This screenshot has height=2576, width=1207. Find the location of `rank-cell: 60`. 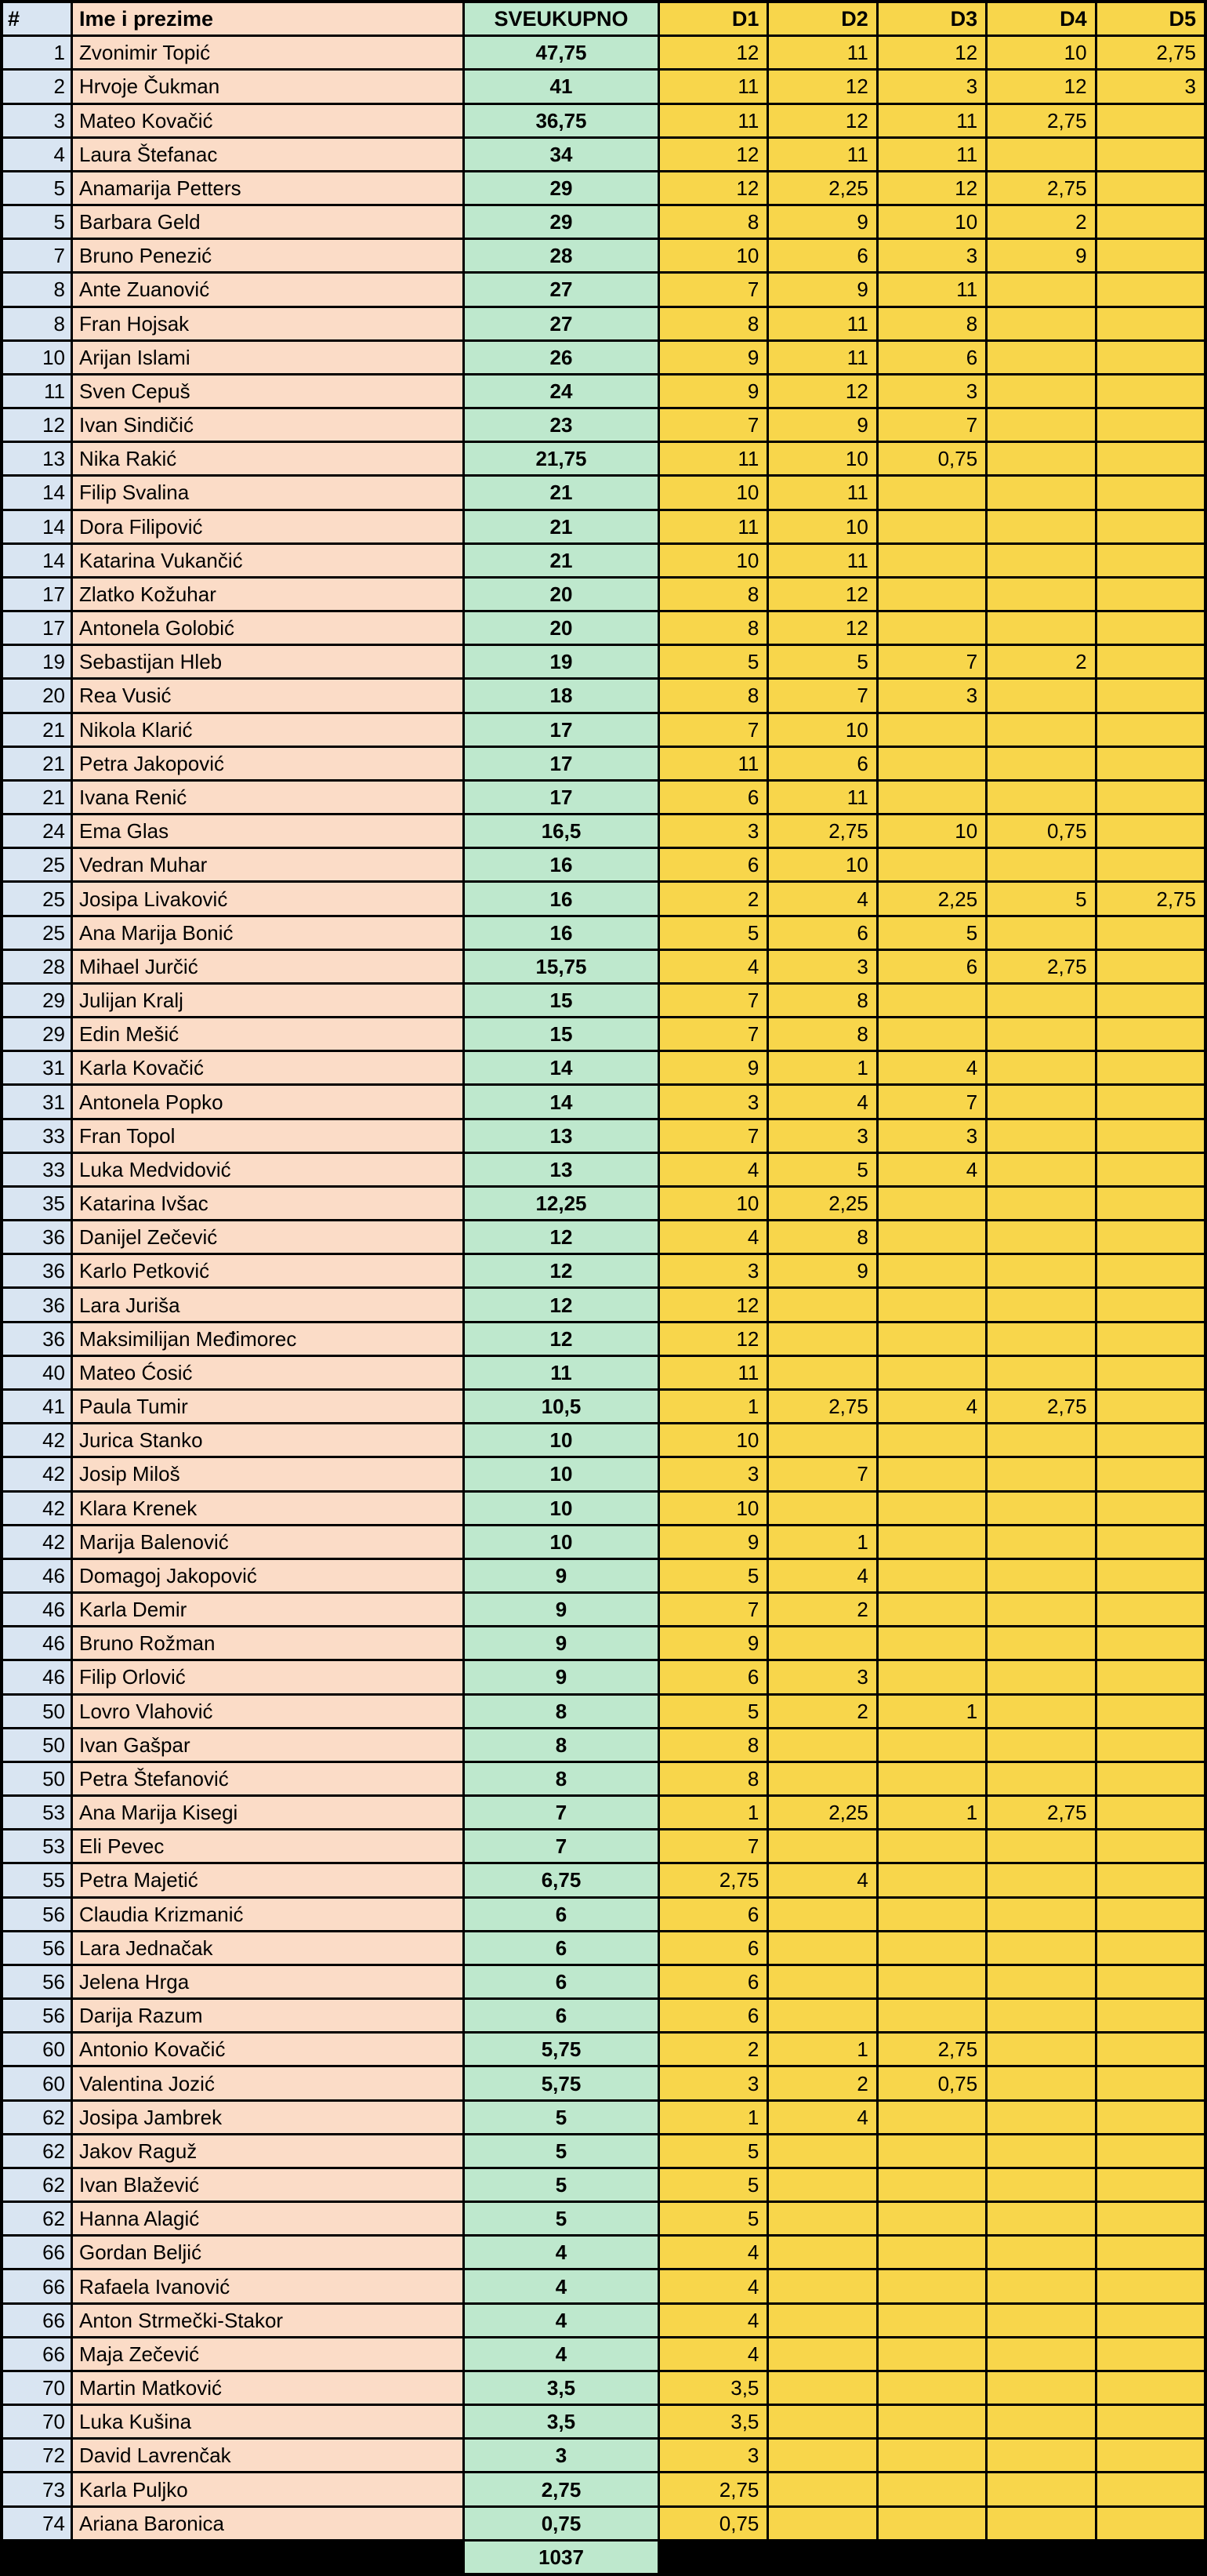

rank-cell: 60 is located at coordinates (37, 2083).